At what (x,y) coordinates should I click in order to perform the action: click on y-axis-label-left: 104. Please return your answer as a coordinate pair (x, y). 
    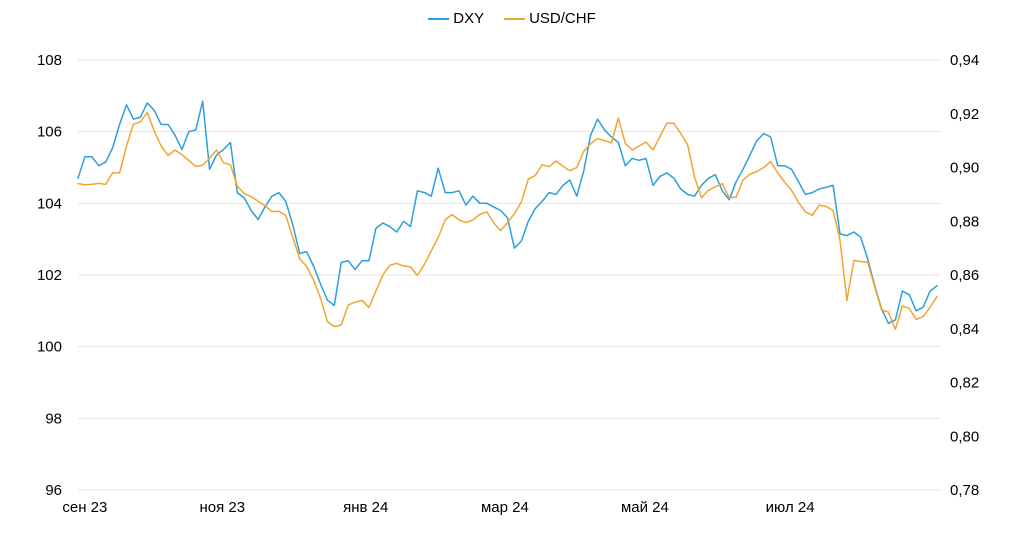
    Looking at the image, I should click on (49, 203).